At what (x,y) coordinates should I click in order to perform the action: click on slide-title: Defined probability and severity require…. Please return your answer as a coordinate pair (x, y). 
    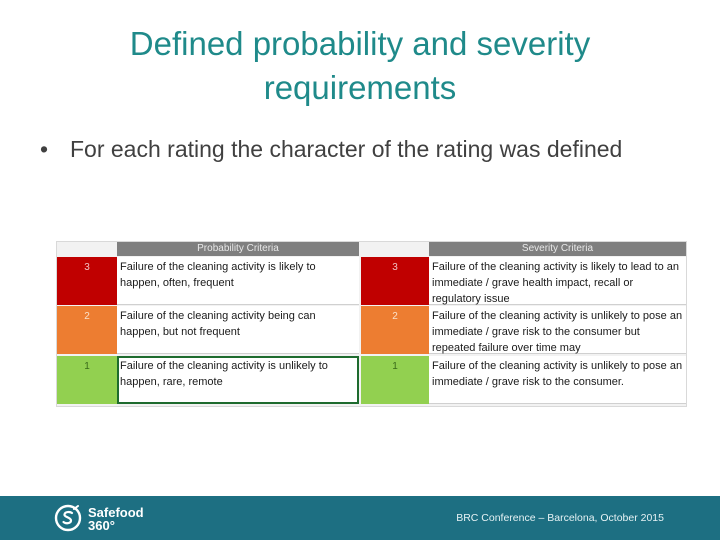
    Looking at the image, I should click on (360, 65).